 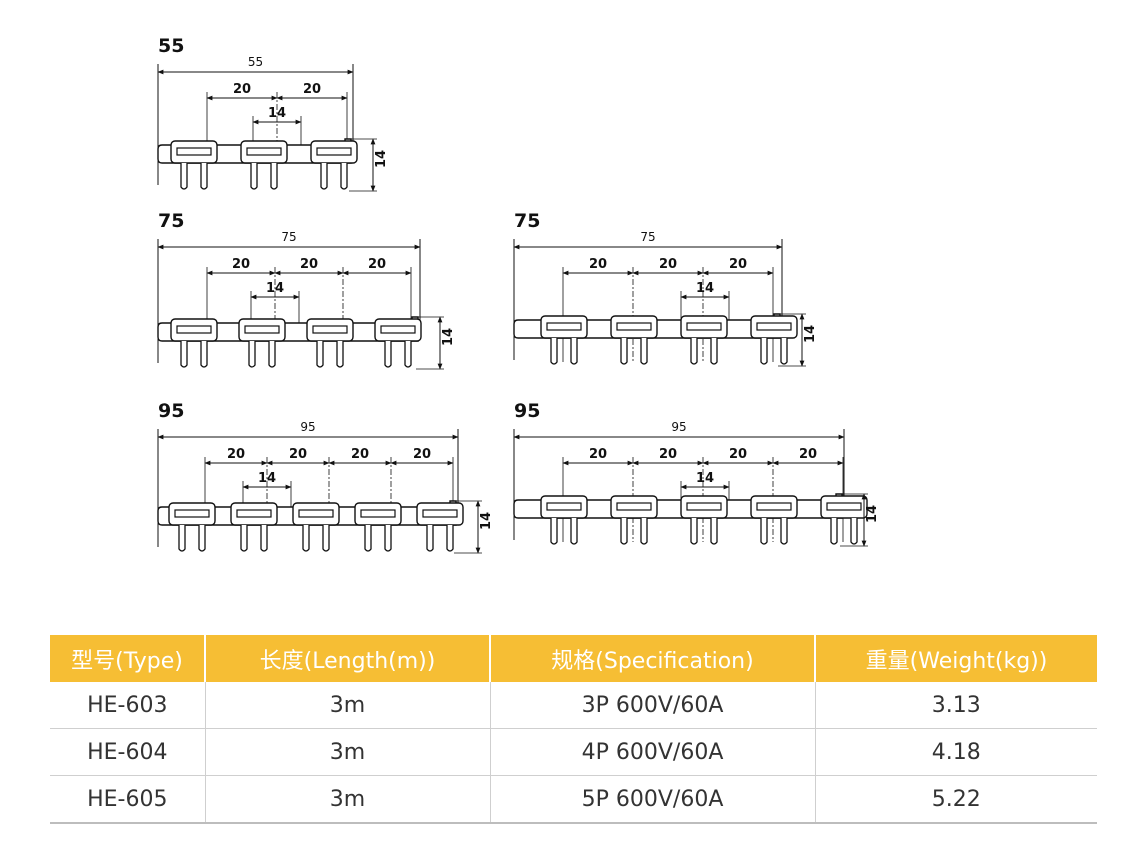 I want to click on busbar-profile-95-b: 95 95 20 20 20 20 14 14, so click(x=696, y=473).